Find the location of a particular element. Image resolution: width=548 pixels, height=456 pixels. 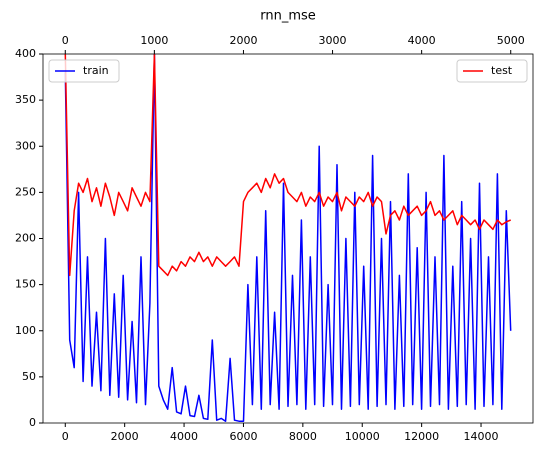

x-tick-label: 4000 is located at coordinates (184, 436).